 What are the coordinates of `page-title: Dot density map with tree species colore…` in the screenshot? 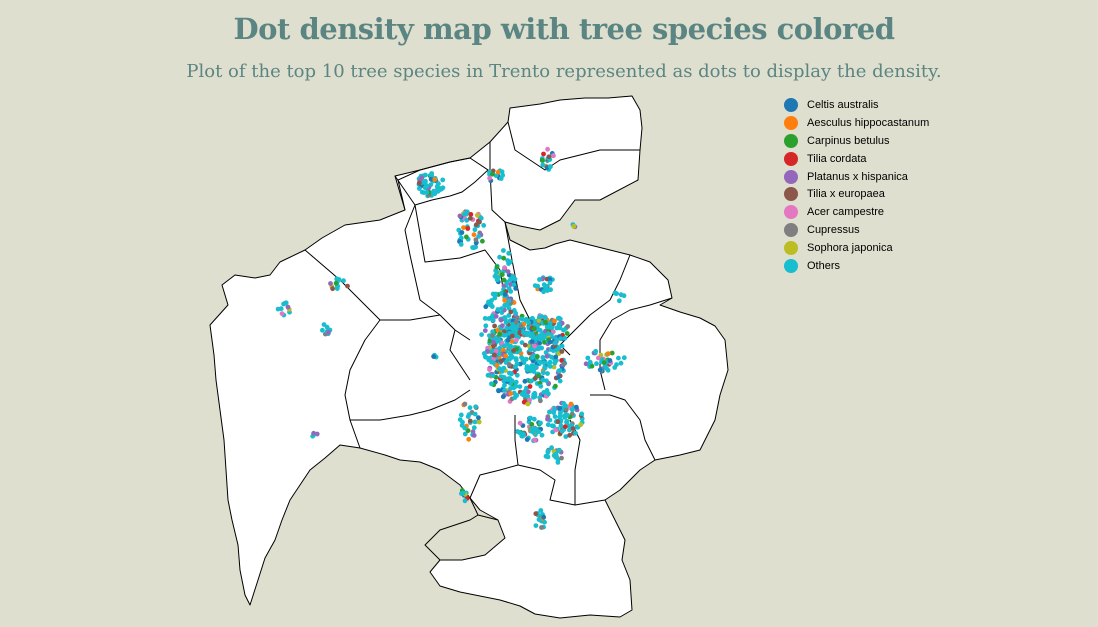 It's located at (564, 29).